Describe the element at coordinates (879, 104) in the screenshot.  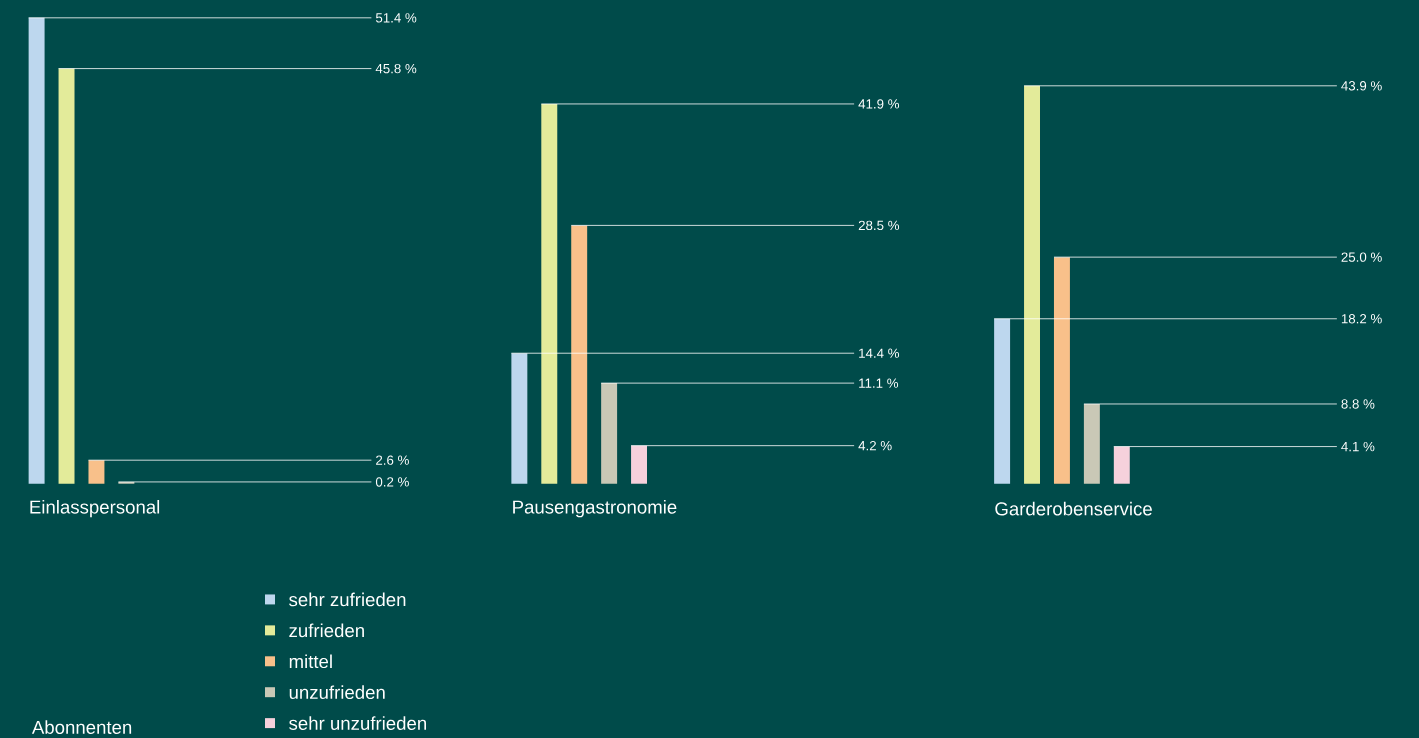
I see `data-label: 41.9 %` at that location.